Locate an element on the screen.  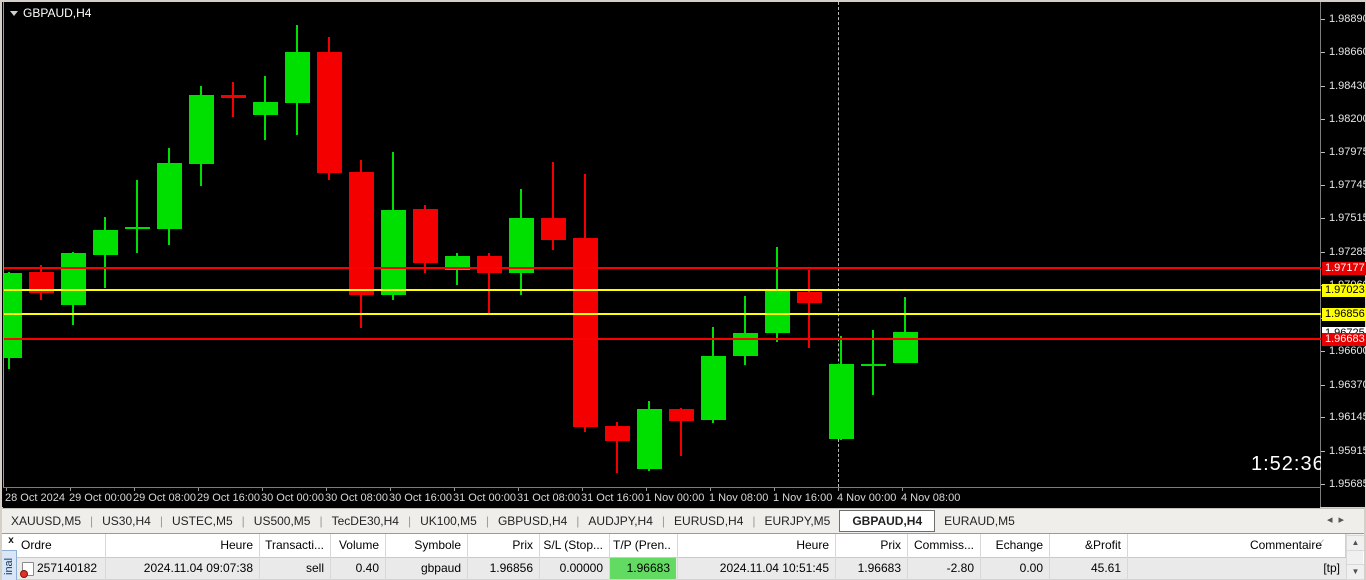
scroll-down-icon: ▼ is located at coordinates (1355, 572).